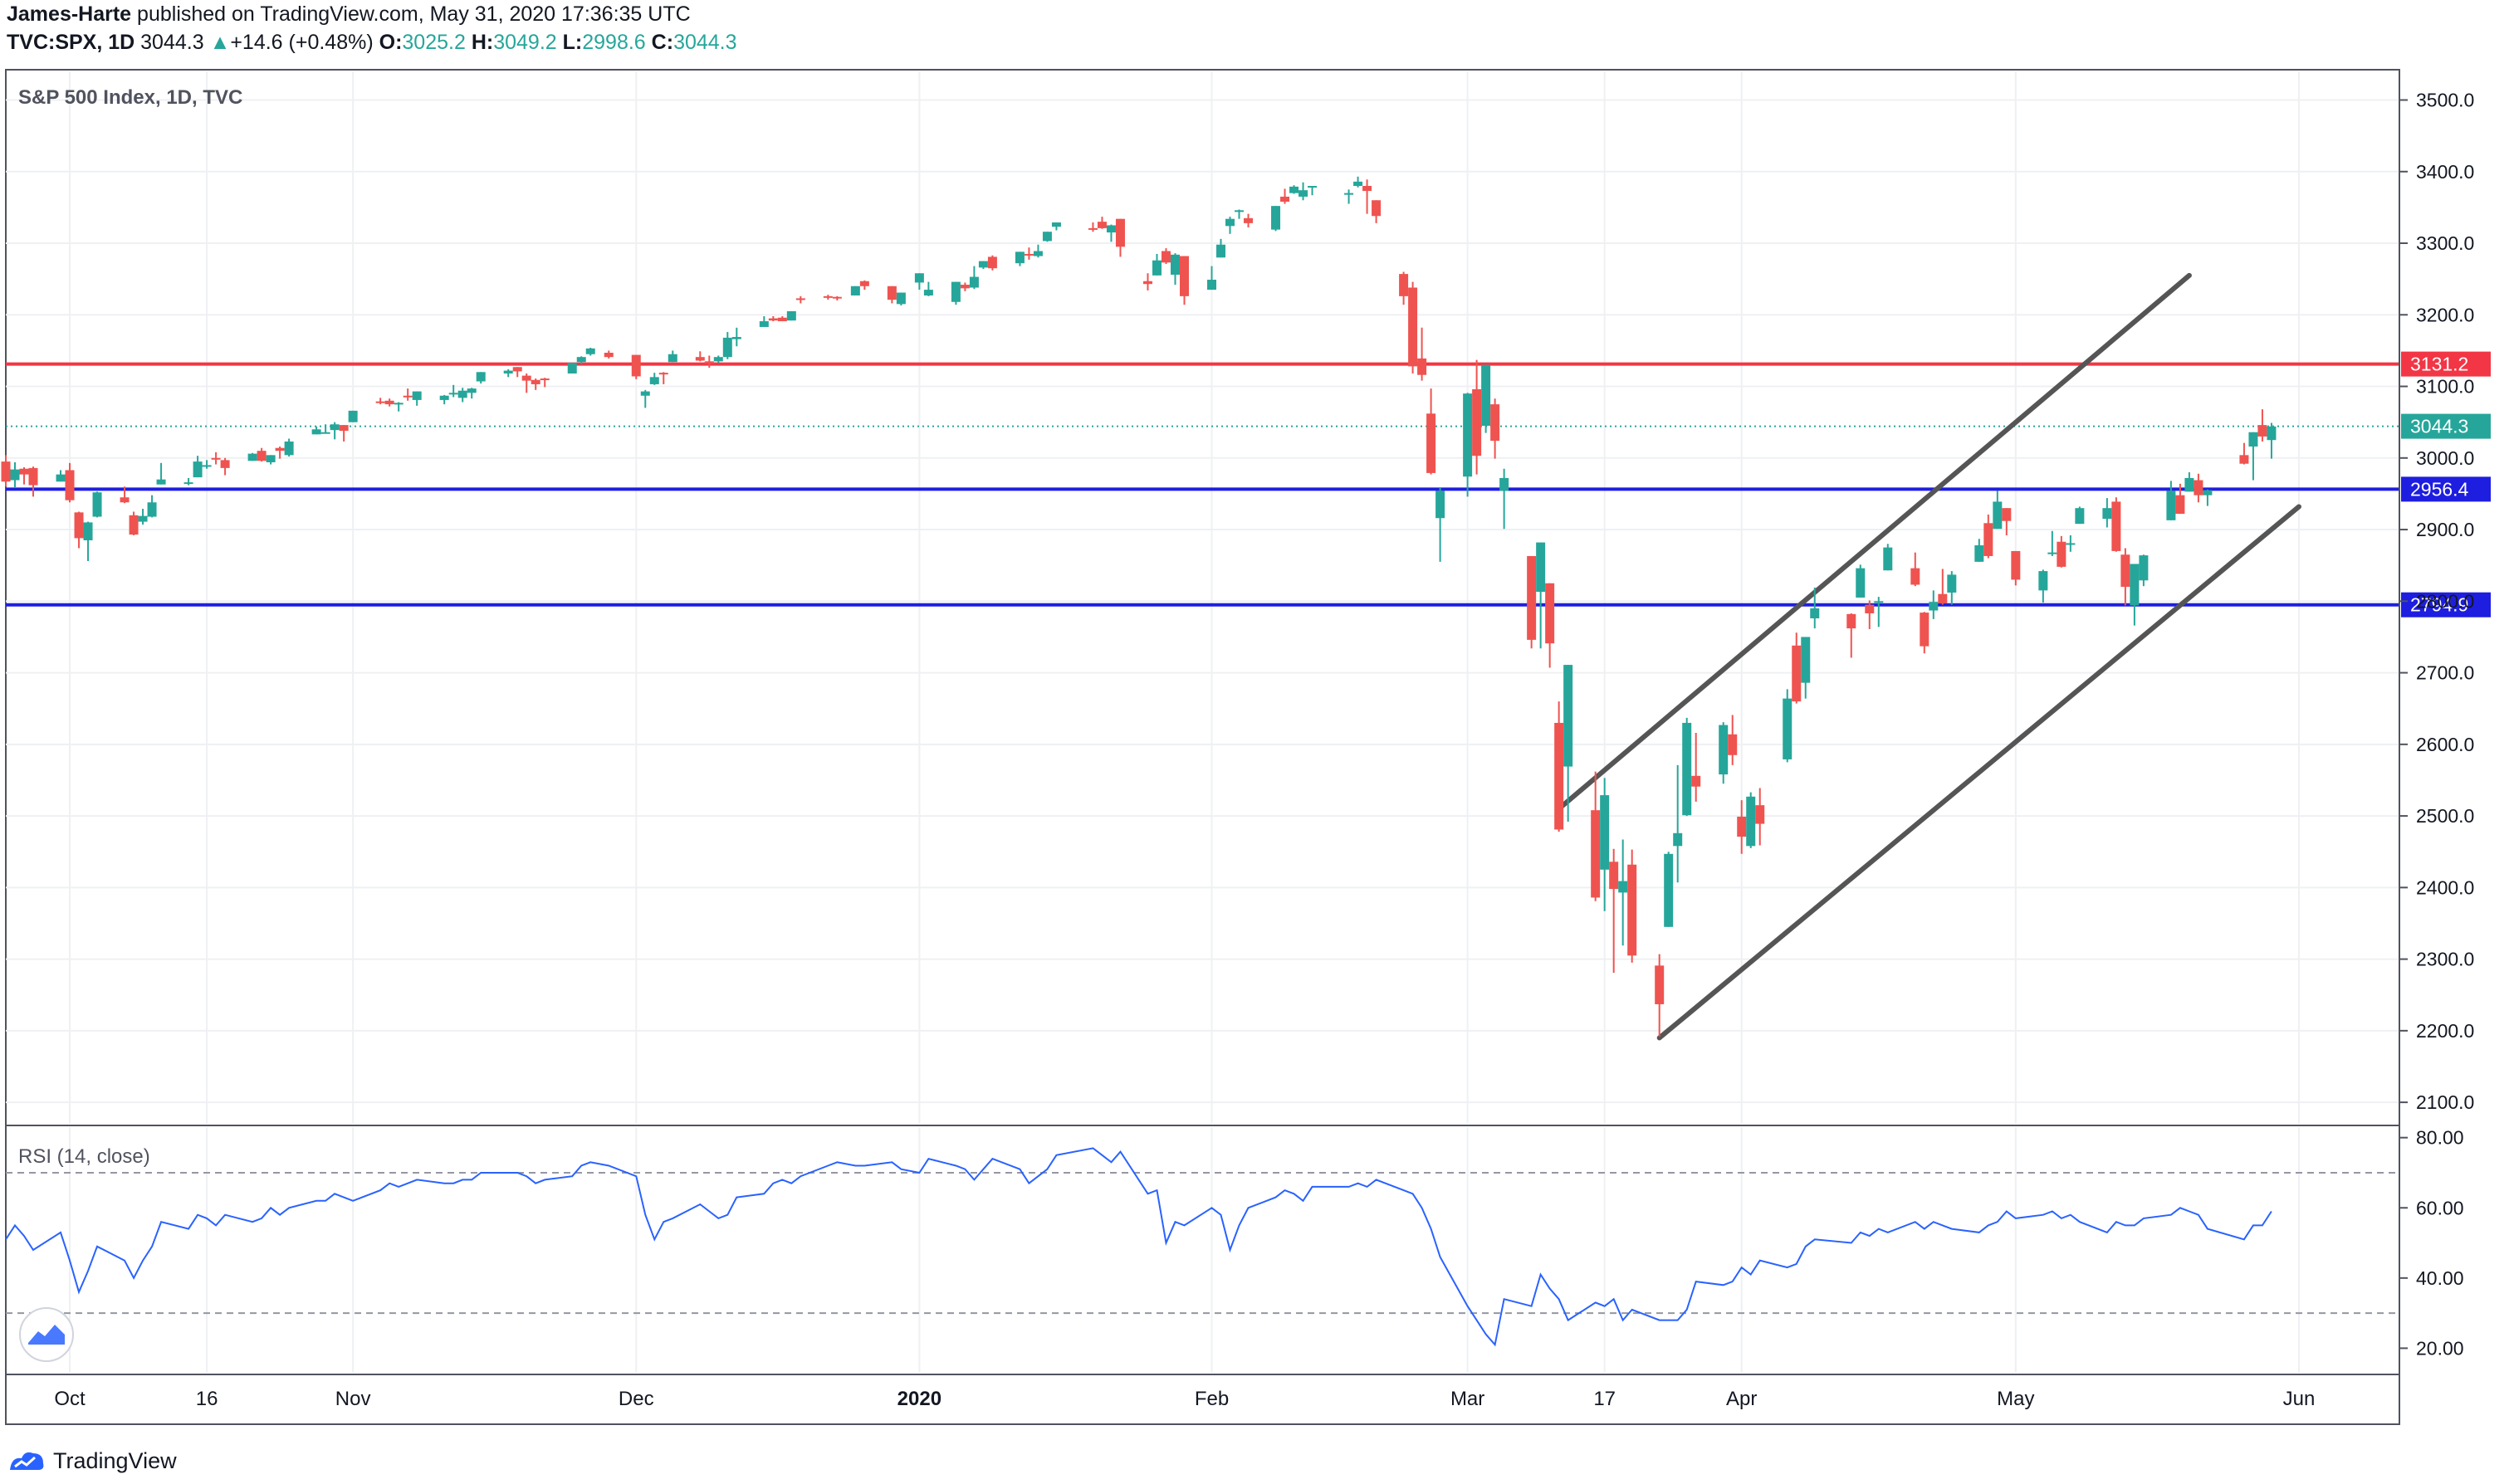 The image size is (2509, 1484). Describe the element at coordinates (2445, 816) in the screenshot. I see `price-tick-label: 2500.0` at that location.